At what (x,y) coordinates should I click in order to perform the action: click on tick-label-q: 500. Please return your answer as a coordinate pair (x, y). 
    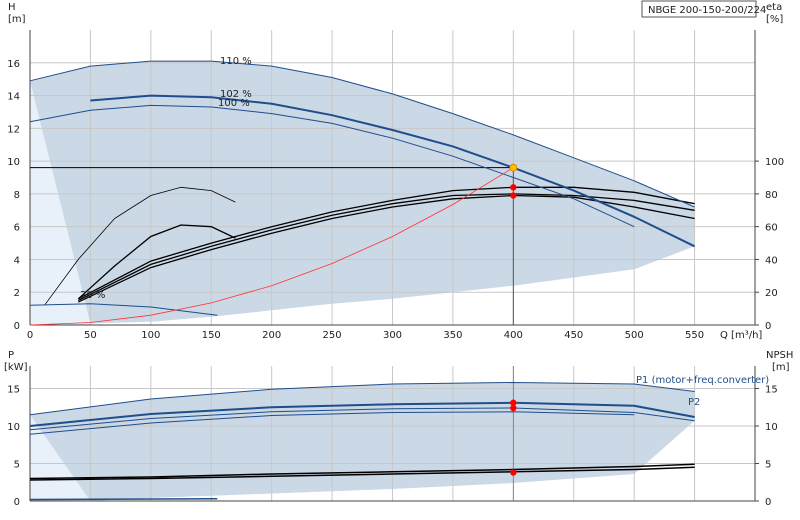
    Looking at the image, I should click on (634, 335).